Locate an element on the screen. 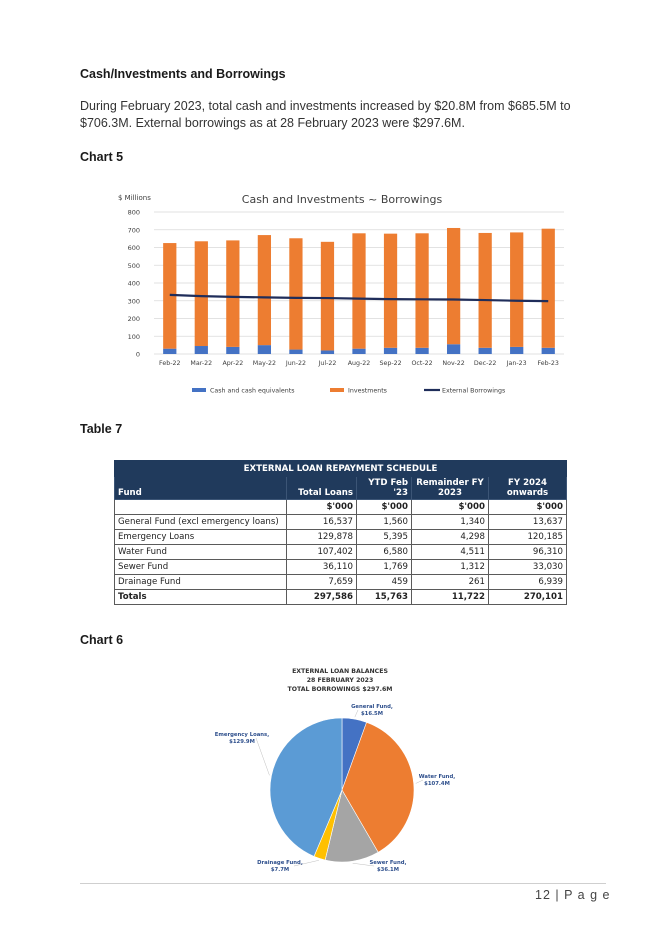 The width and height of the screenshot is (670, 947). totals-total: 297,586 is located at coordinates (321, 597).